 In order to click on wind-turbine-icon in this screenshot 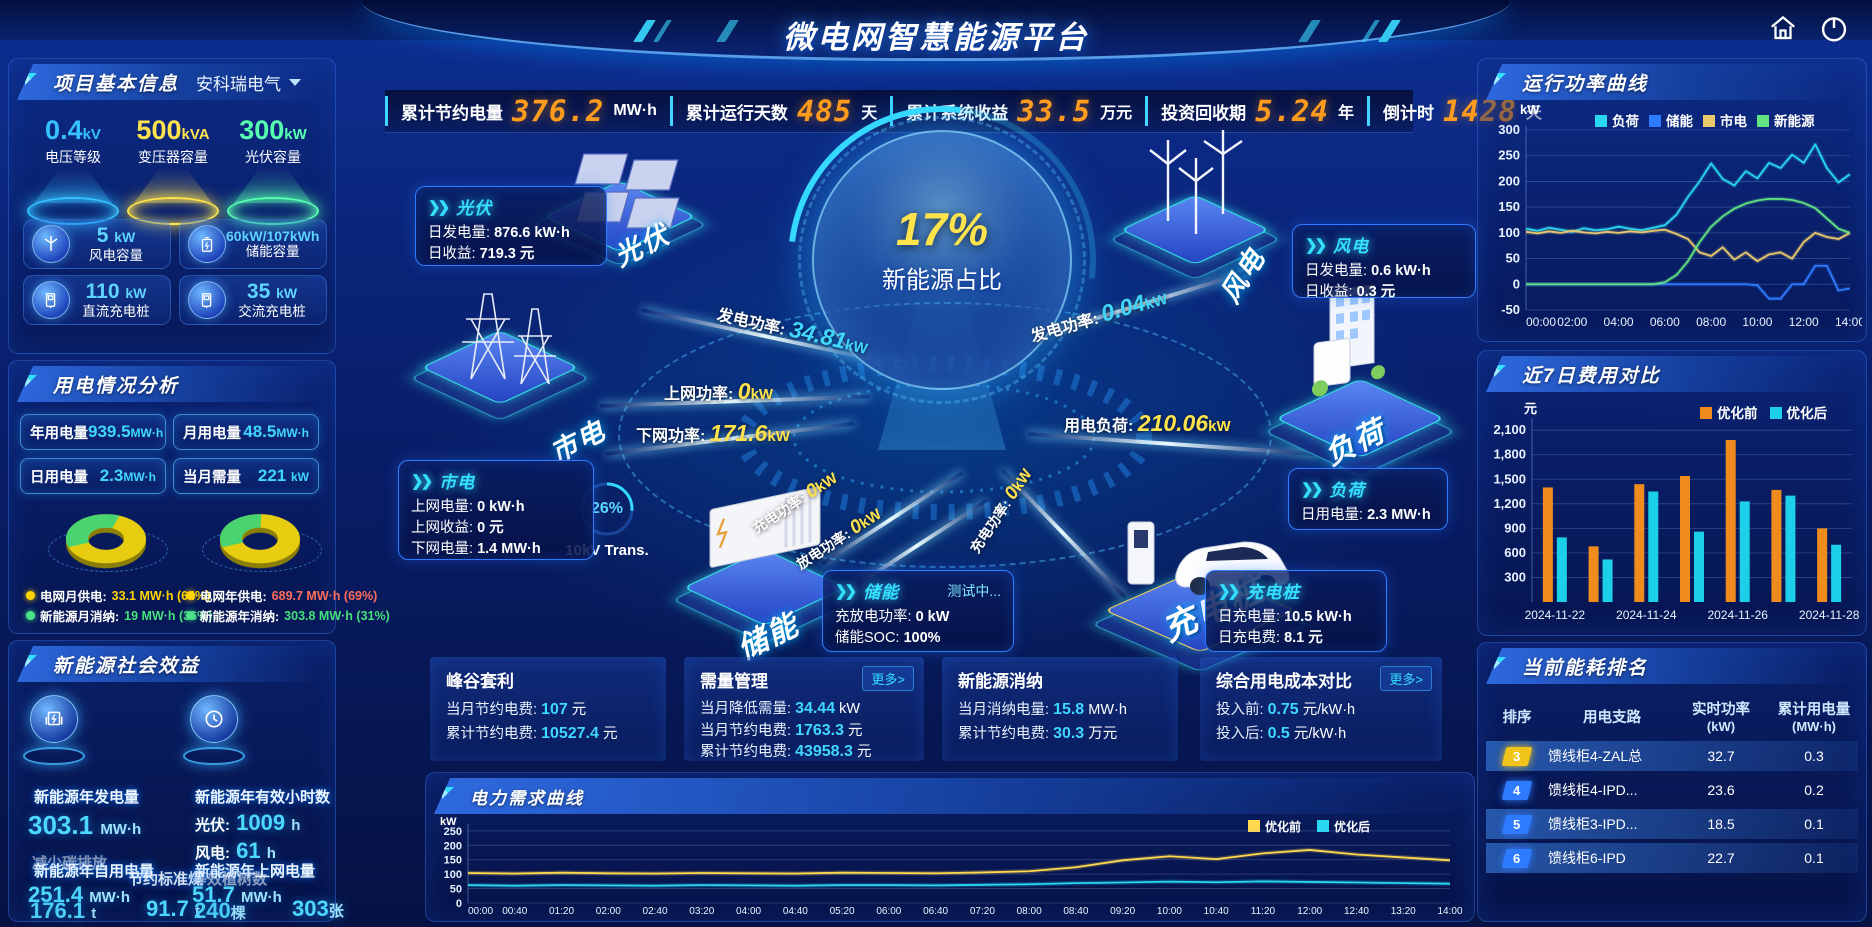, I will do `click(51, 244)`.